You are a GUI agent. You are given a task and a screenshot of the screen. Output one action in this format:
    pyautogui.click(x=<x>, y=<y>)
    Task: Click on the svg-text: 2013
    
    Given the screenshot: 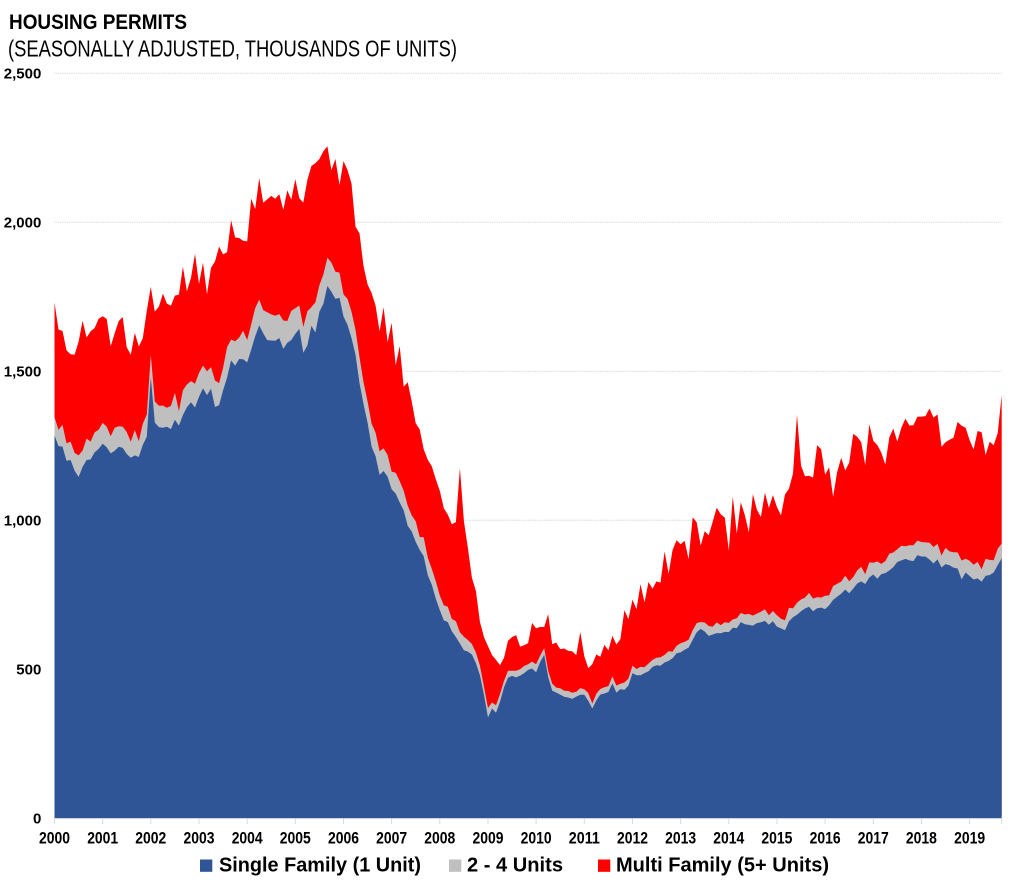 What is the action you would take?
    pyautogui.click(x=680, y=839)
    